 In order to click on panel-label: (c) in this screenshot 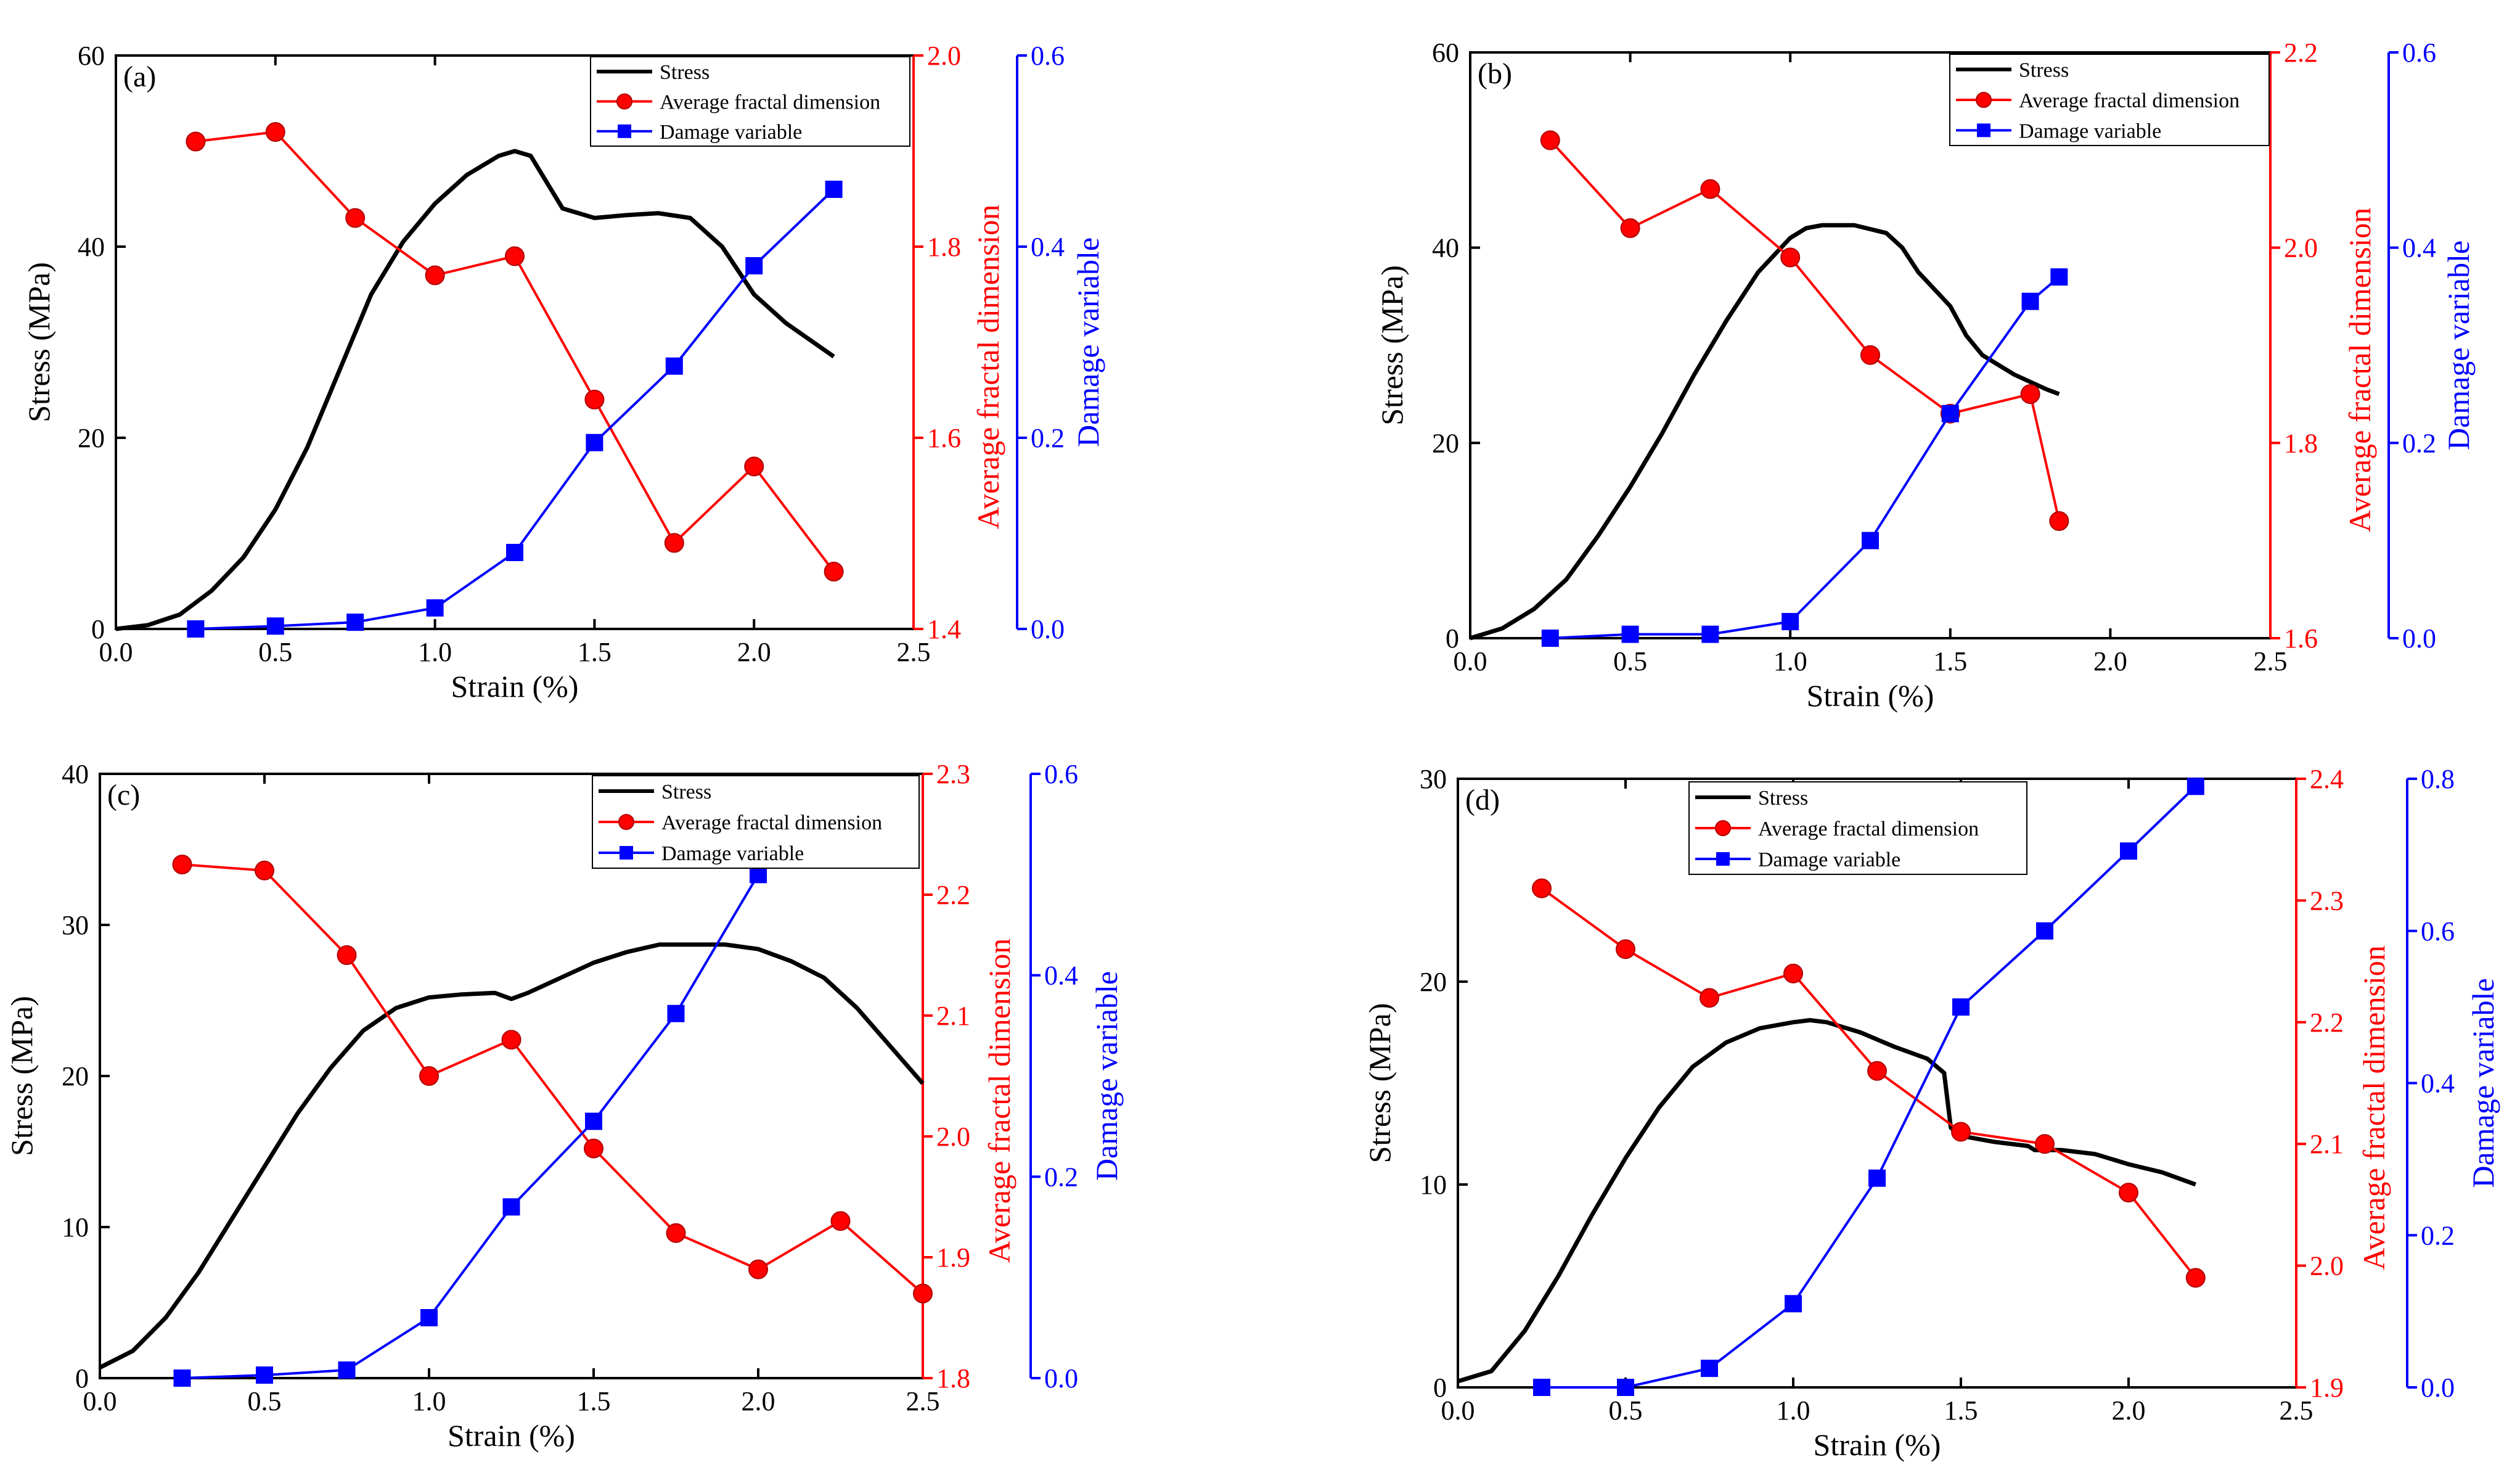, I will do `click(123, 795)`.